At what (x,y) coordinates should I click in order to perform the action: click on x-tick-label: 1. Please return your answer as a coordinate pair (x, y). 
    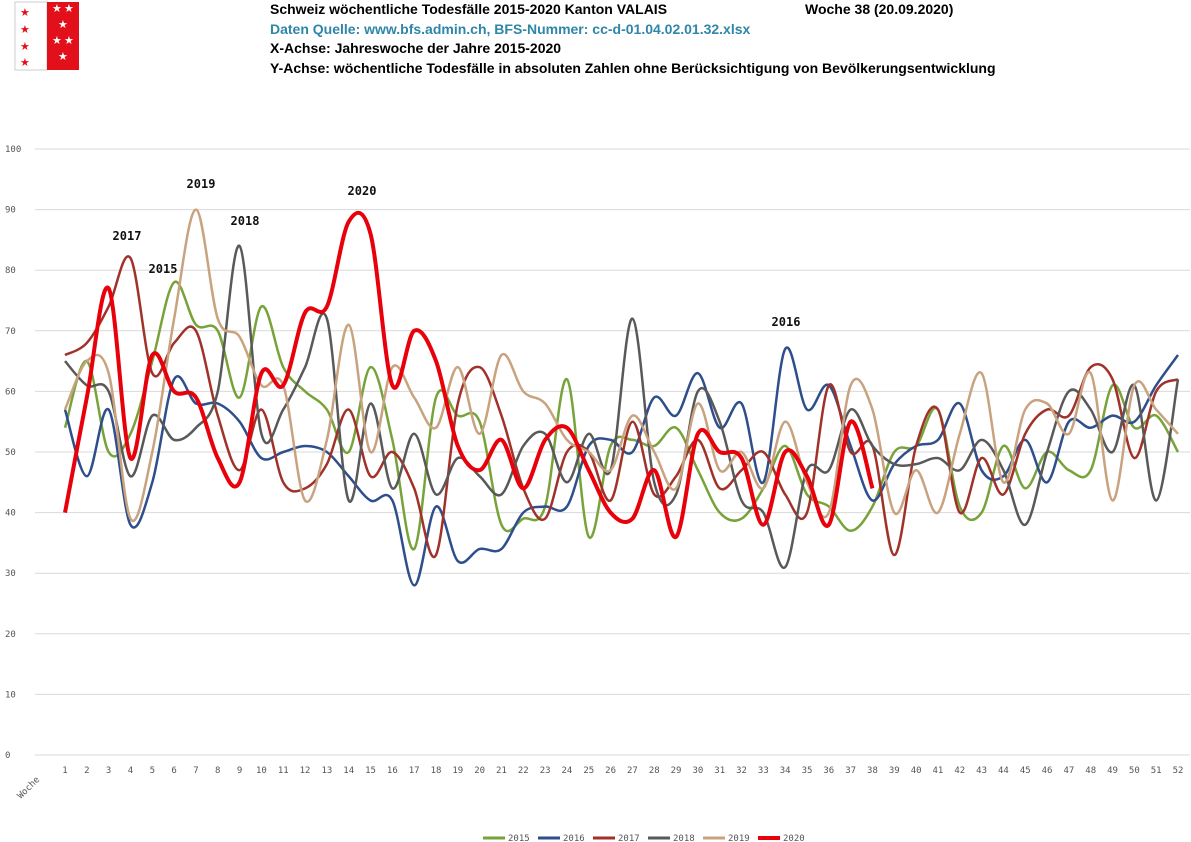
    Looking at the image, I should click on (64, 771).